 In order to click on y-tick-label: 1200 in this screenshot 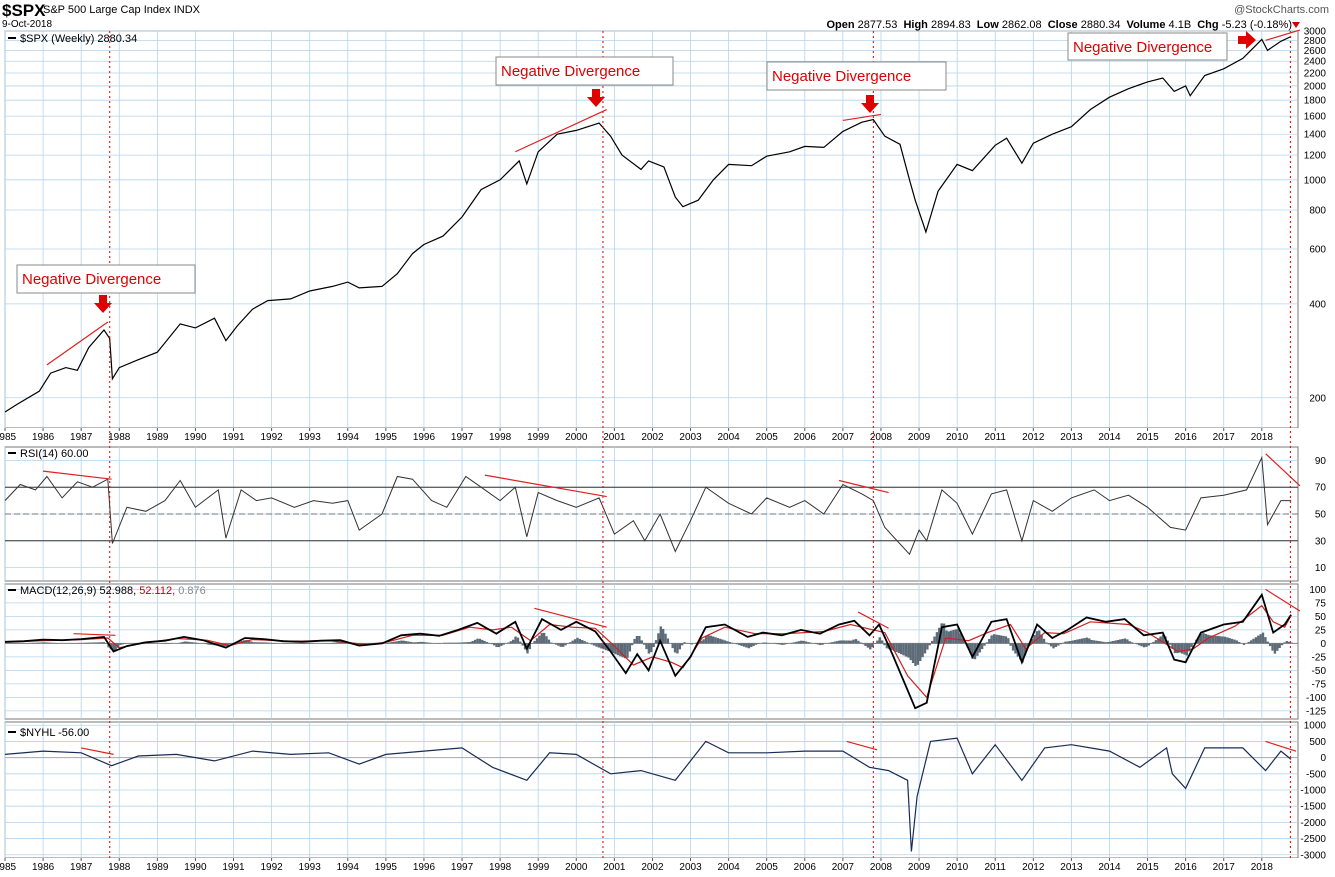, I will do `click(1315, 156)`.